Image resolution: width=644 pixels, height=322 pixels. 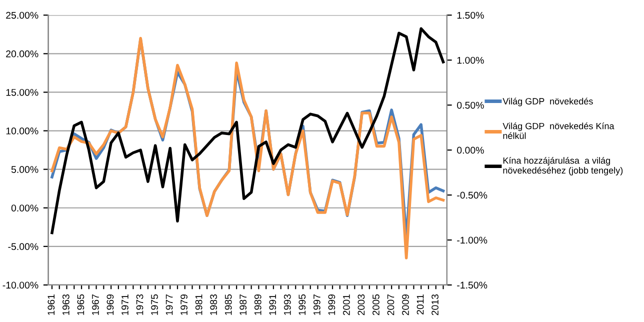 What do you see at coordinates (332, 304) in the screenshot?
I see `x-tick-label: 1999` at bounding box center [332, 304].